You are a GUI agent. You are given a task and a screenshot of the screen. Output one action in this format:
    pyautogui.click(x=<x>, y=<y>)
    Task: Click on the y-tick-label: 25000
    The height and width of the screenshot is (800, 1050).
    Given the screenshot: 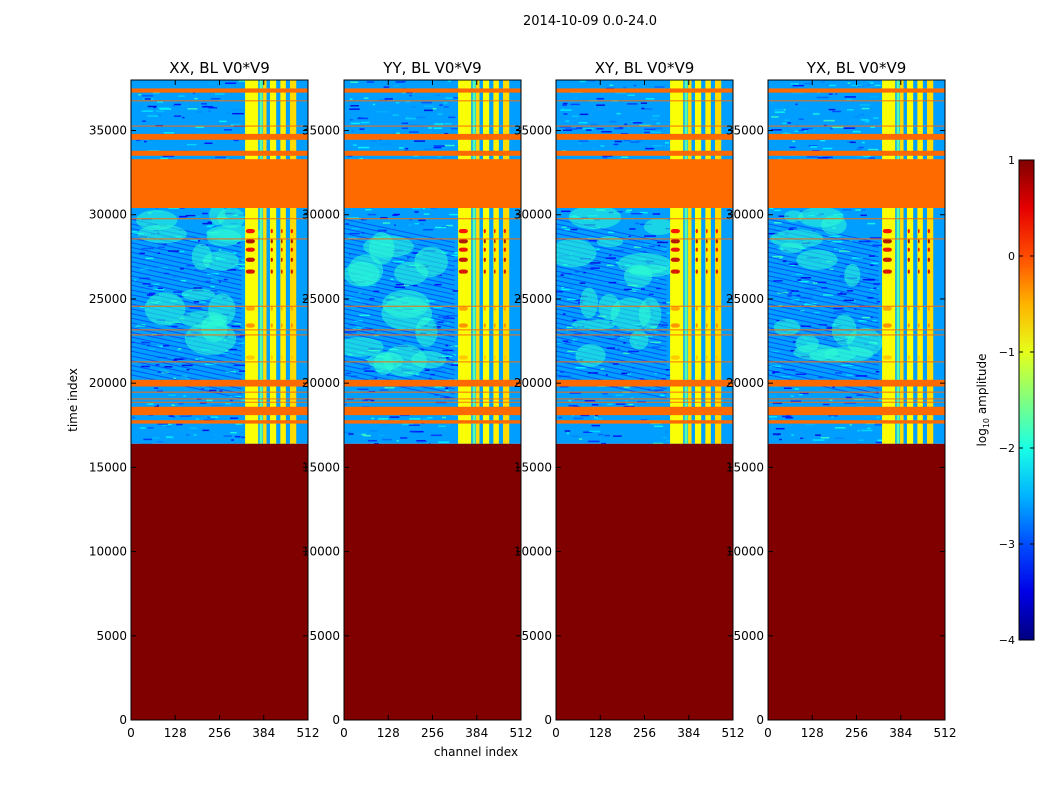 What is the action you would take?
    pyautogui.click(x=321, y=299)
    